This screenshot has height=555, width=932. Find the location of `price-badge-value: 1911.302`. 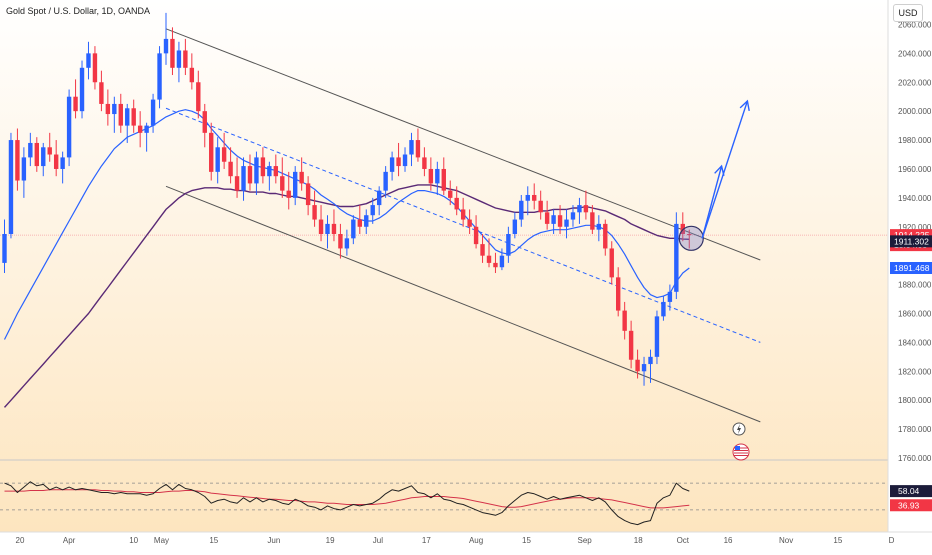

price-badge-value: 1911.302 is located at coordinates (911, 241).